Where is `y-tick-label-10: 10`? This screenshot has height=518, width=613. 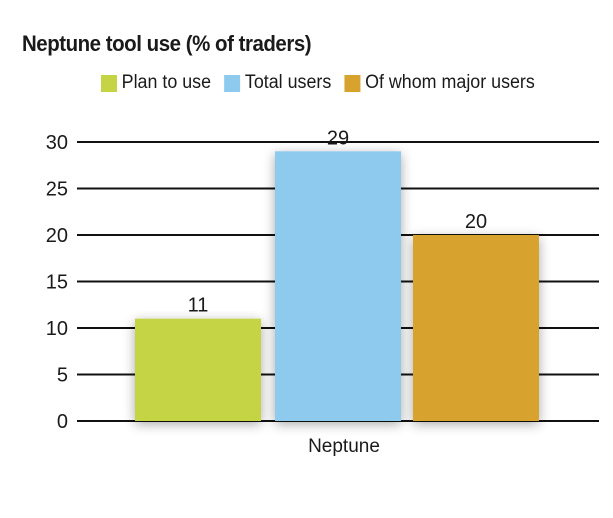 y-tick-label-10: 10 is located at coordinates (57, 329).